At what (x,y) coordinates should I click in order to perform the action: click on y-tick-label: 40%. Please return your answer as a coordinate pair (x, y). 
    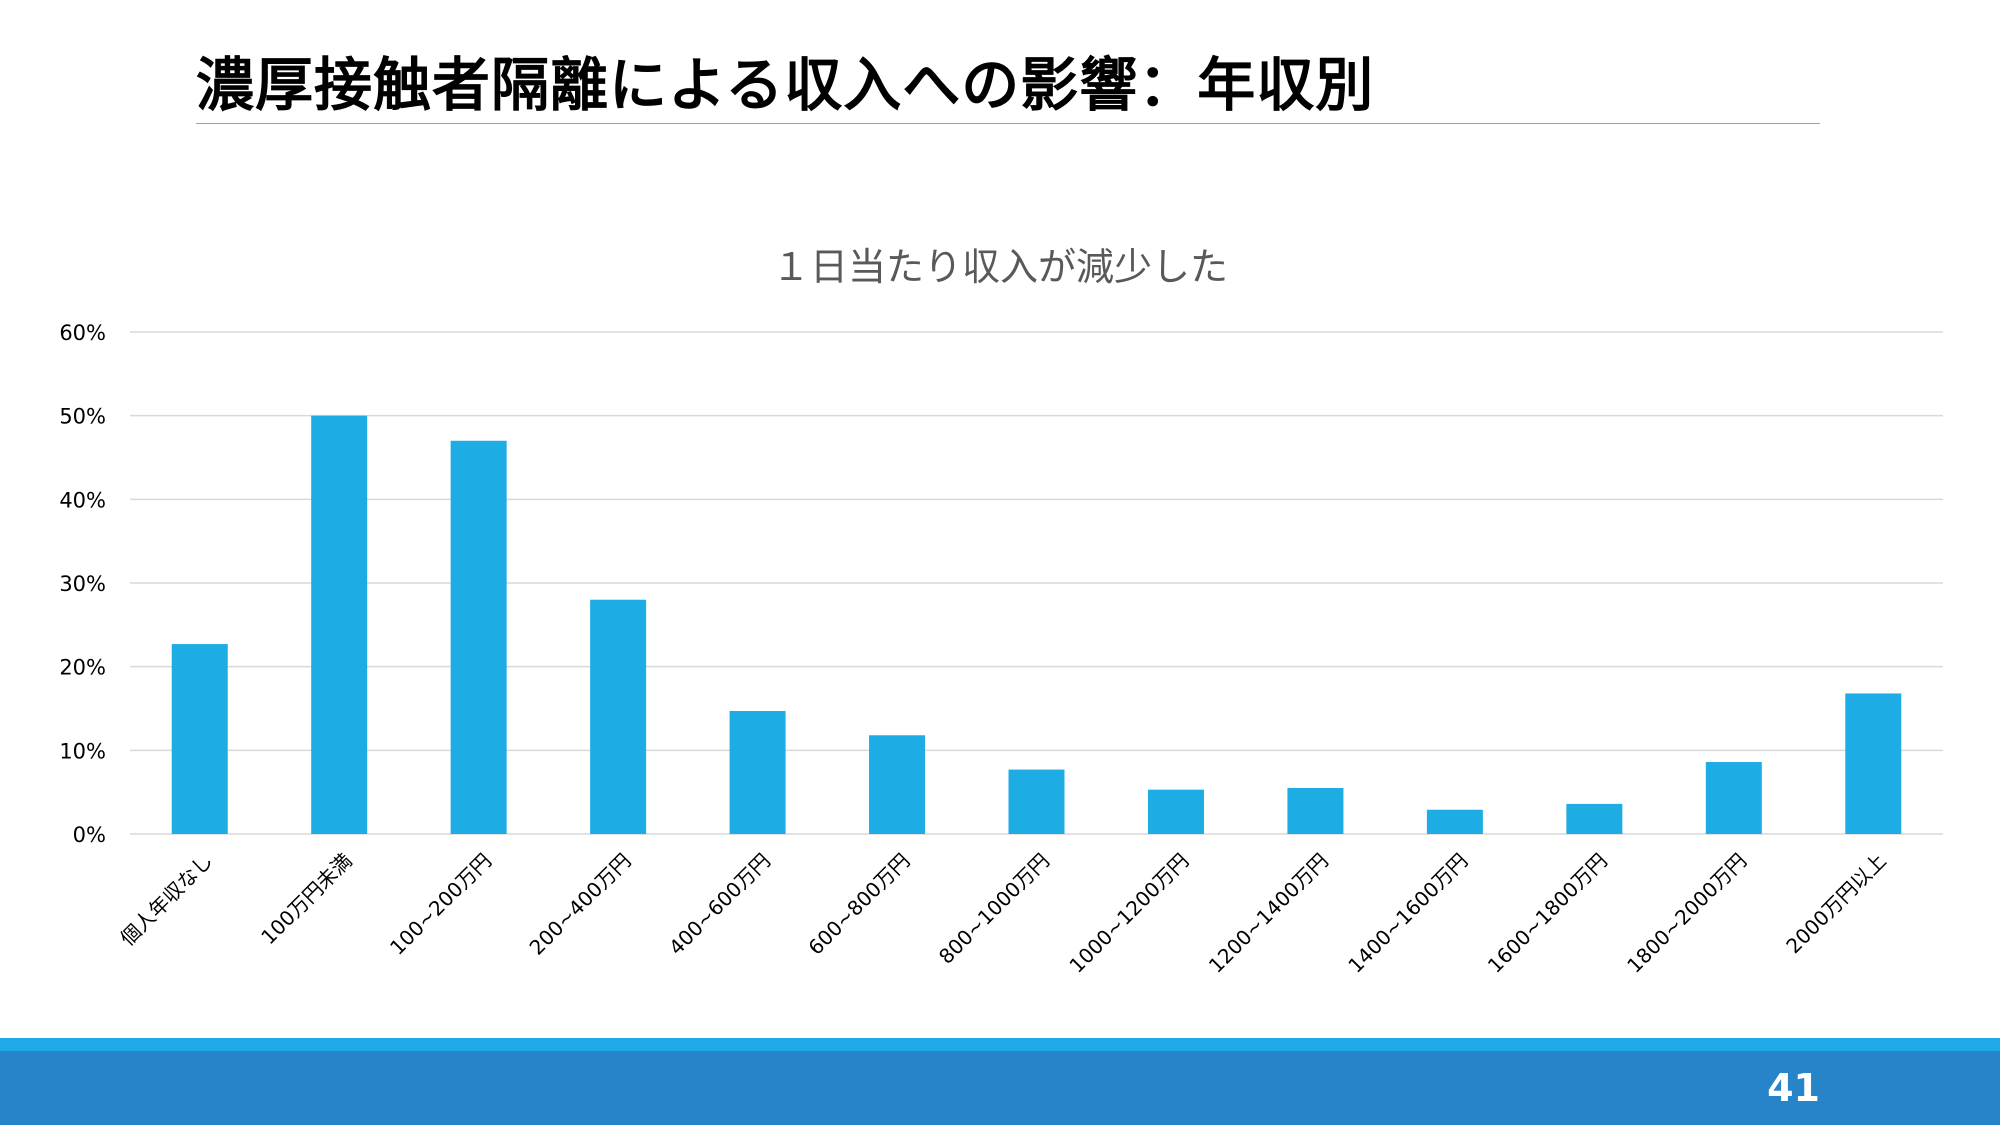
    Looking at the image, I should click on (82, 500).